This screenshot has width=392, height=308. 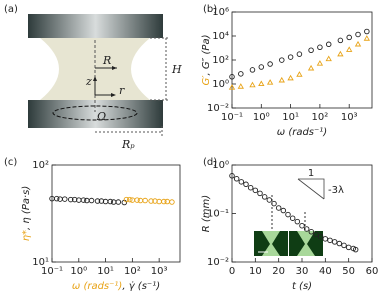 I want to click on bottom-plate, so click(x=95, y=114).